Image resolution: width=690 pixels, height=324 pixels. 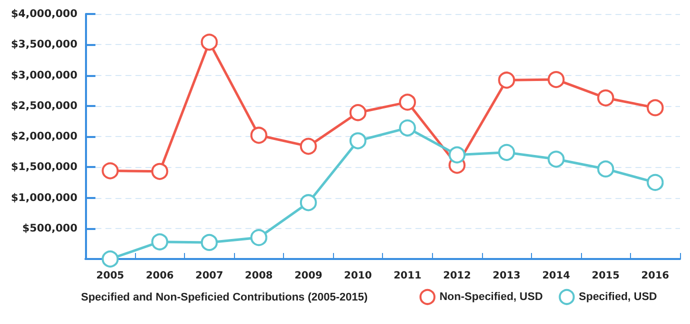 I want to click on y-tick-label: $4,000,000, so click(x=44, y=14).